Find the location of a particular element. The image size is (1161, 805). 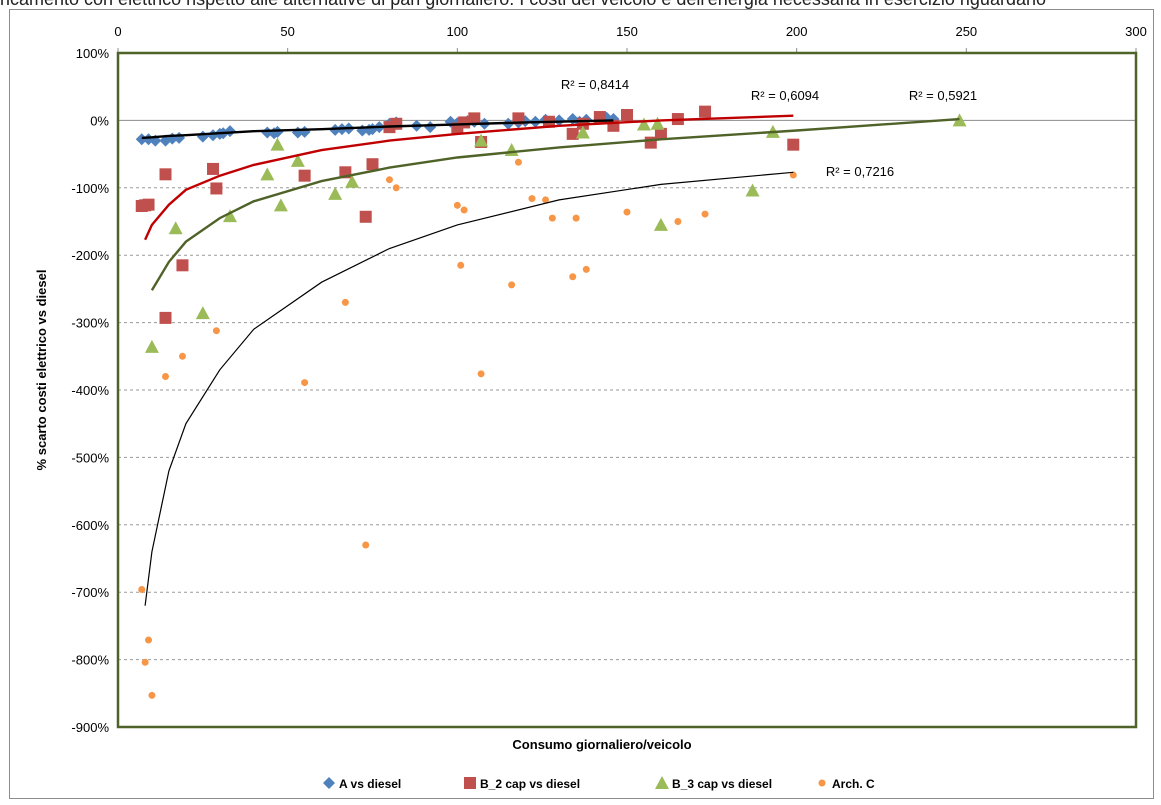

r-squared-label: R² = 0,6094 is located at coordinates (785, 95).